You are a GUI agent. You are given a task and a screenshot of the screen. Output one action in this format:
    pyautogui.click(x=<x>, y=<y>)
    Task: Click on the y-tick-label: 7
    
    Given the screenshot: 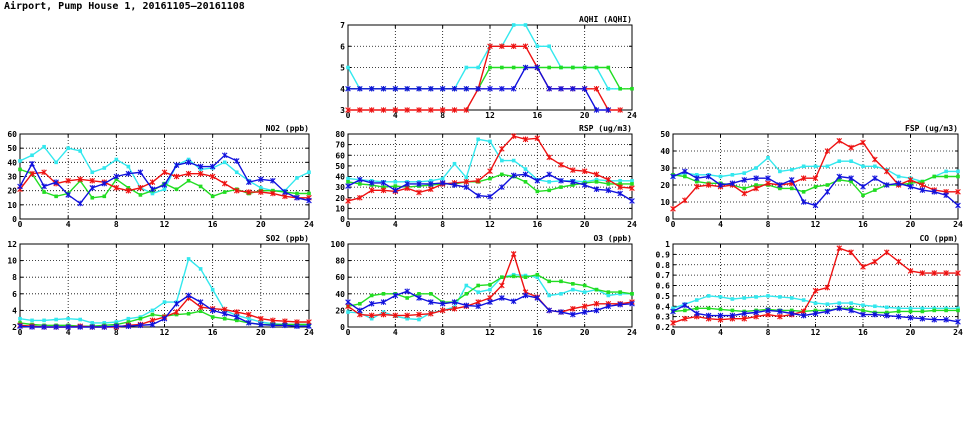 What is the action you would take?
    pyautogui.click(x=342, y=25)
    